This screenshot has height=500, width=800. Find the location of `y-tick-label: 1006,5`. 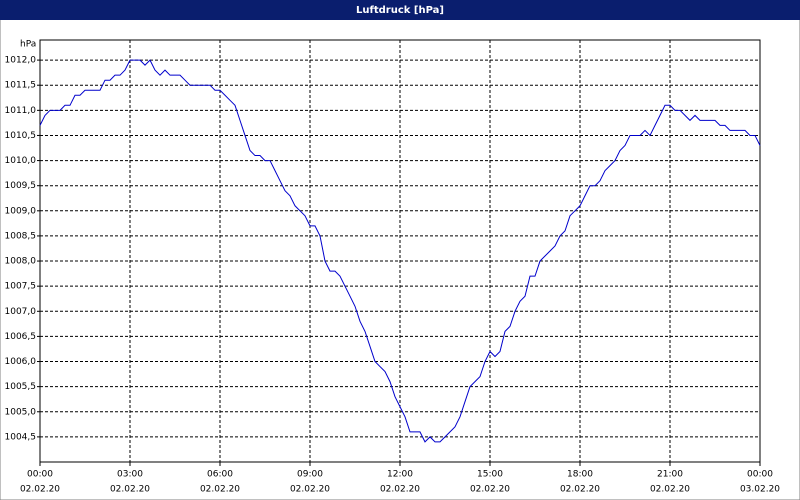

y-tick-label: 1006,5 is located at coordinates (21, 337).